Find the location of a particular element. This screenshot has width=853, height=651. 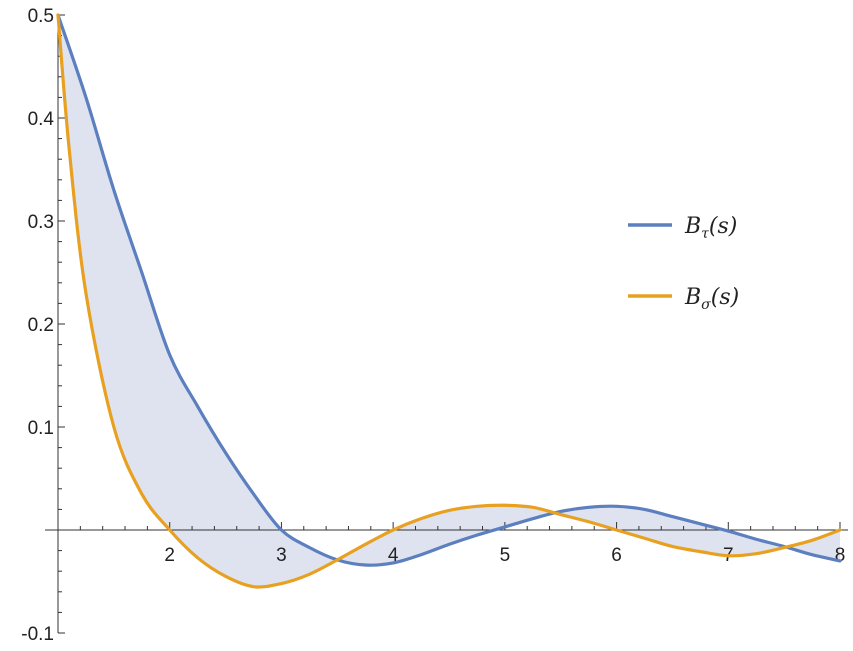

legend-label-0: Bτ(s) is located at coordinates (710, 228).